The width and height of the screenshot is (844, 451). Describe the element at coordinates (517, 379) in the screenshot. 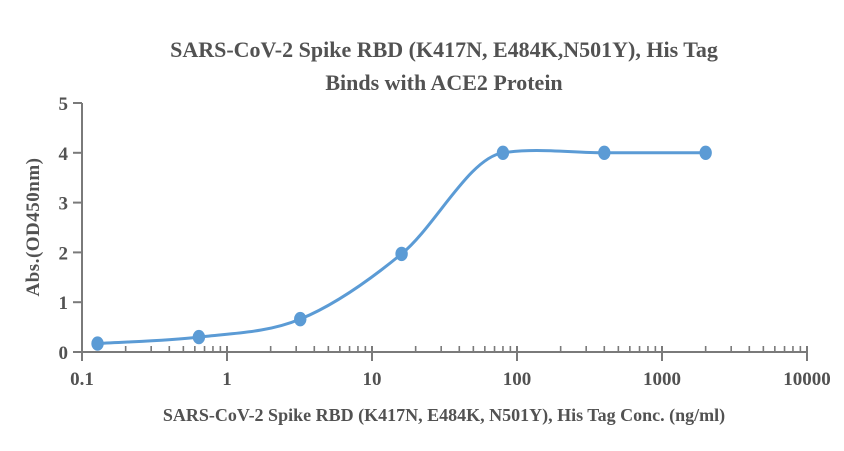

I see `x-tick-label: 100` at that location.